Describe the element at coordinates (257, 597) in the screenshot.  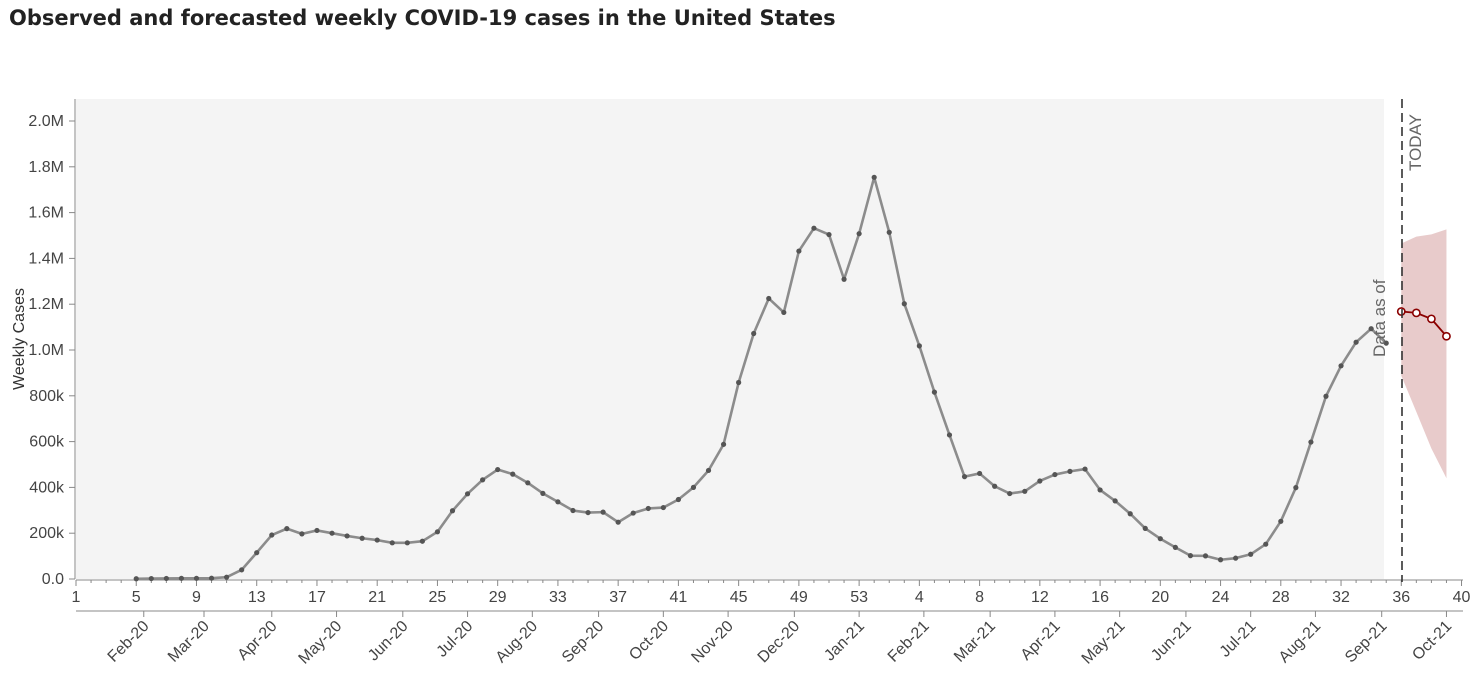
I see `x-tick-label: 13` at that location.